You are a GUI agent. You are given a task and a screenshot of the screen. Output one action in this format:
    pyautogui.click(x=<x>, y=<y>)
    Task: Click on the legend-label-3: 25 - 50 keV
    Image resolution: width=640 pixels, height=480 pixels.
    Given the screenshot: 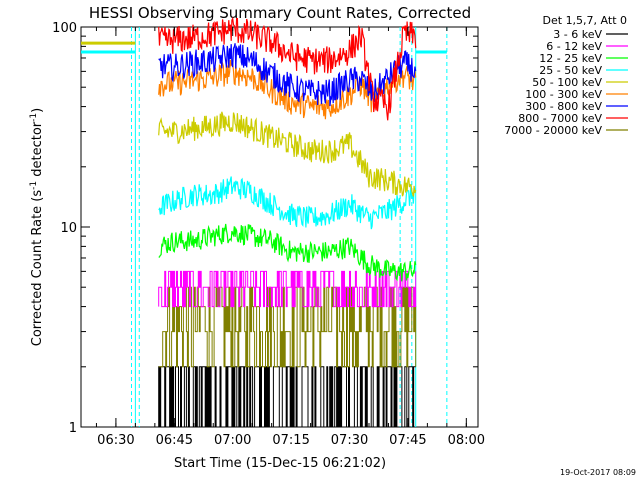 What is the action you would take?
    pyautogui.click(x=570, y=70)
    